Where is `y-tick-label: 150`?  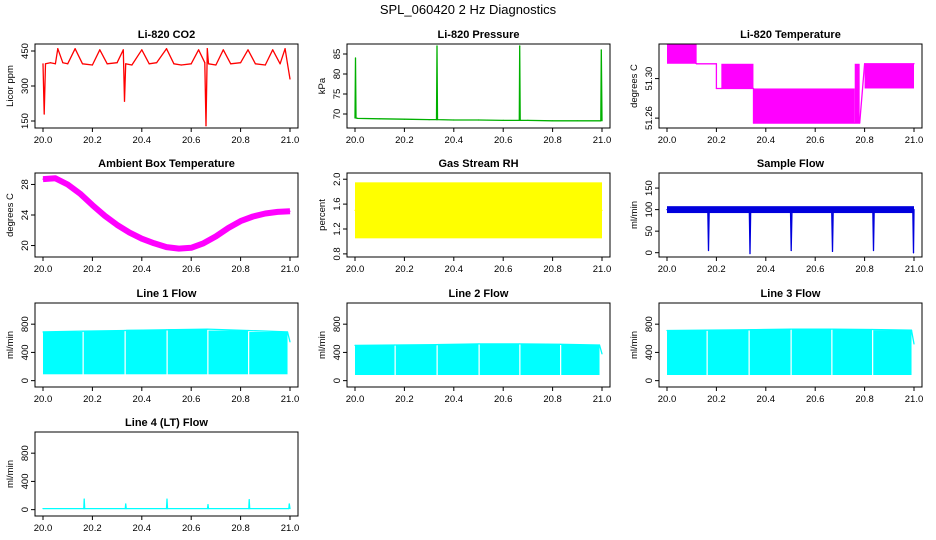 y-tick-label: 150 is located at coordinates (25, 121).